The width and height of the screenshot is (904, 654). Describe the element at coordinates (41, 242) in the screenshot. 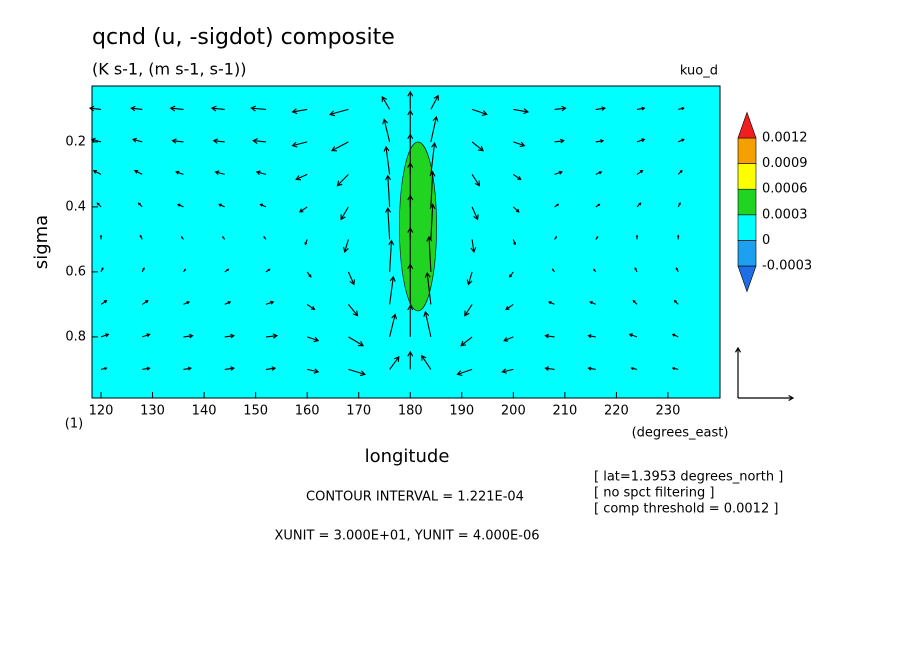

I see `y-axis-title: sigma` at that location.